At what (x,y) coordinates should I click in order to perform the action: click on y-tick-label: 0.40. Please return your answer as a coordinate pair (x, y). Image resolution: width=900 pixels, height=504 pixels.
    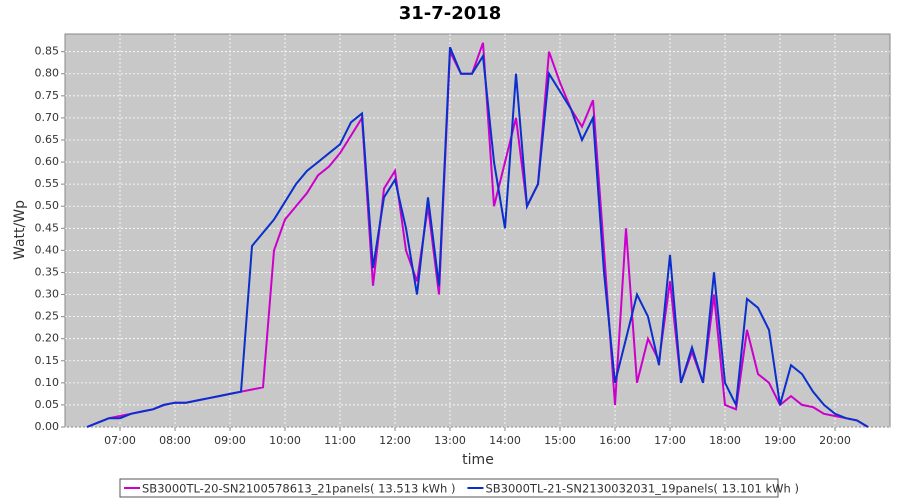
    Looking at the image, I should click on (47, 249).